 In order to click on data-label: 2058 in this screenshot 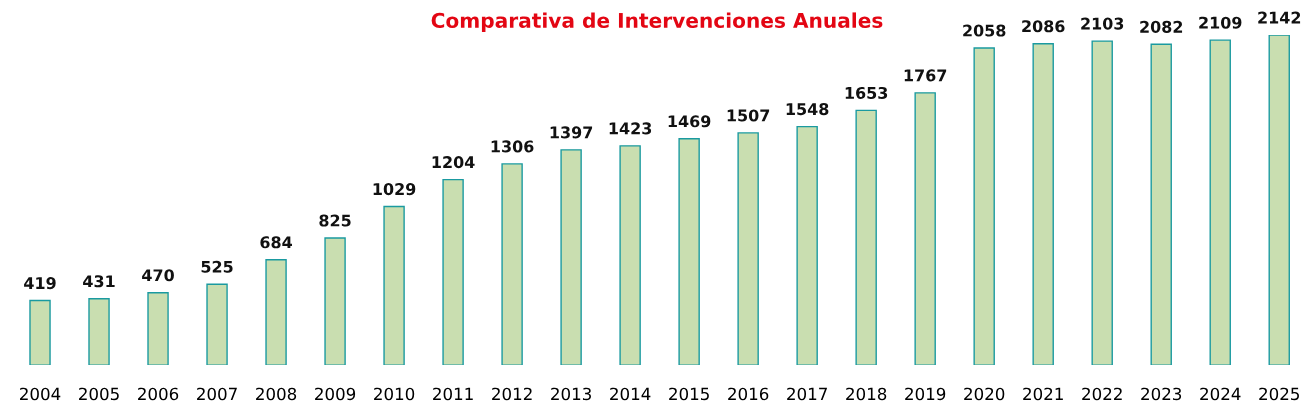, I will do `click(984, 30)`.